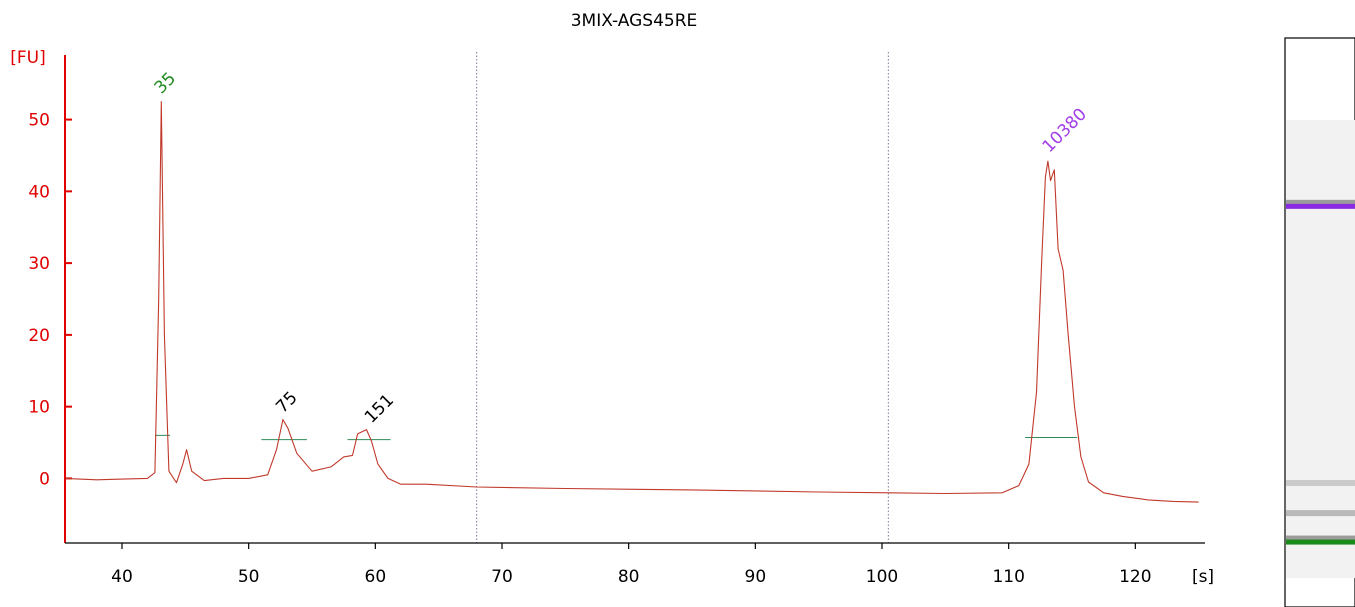 This screenshot has height=607, width=1355. What do you see at coordinates (379, 408) in the screenshot?
I see `peak-label: 151` at bounding box center [379, 408].